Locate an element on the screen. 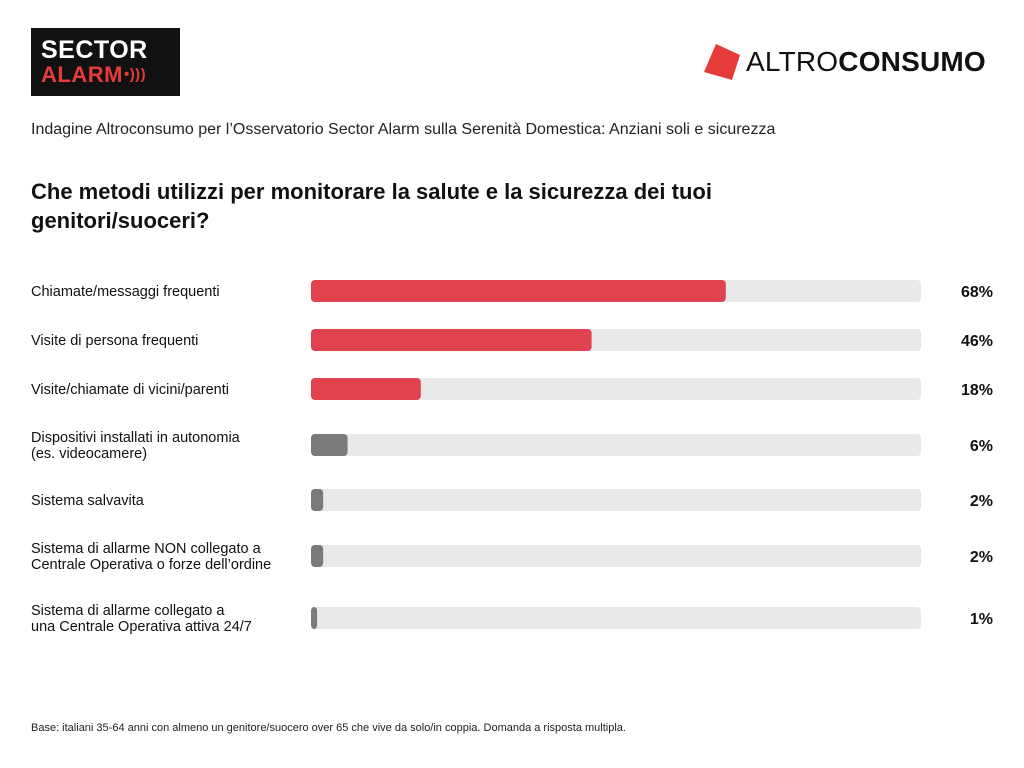 Image resolution: width=1024 pixels, height=768 pixels. signal-waves-icon: •))) is located at coordinates (135, 74).